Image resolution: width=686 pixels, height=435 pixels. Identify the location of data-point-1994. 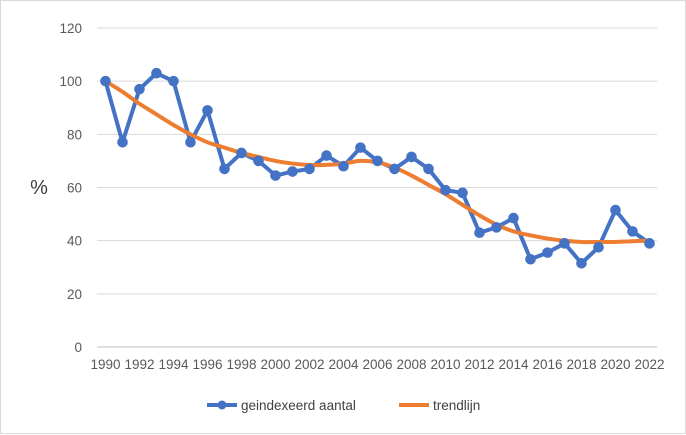
(173, 81).